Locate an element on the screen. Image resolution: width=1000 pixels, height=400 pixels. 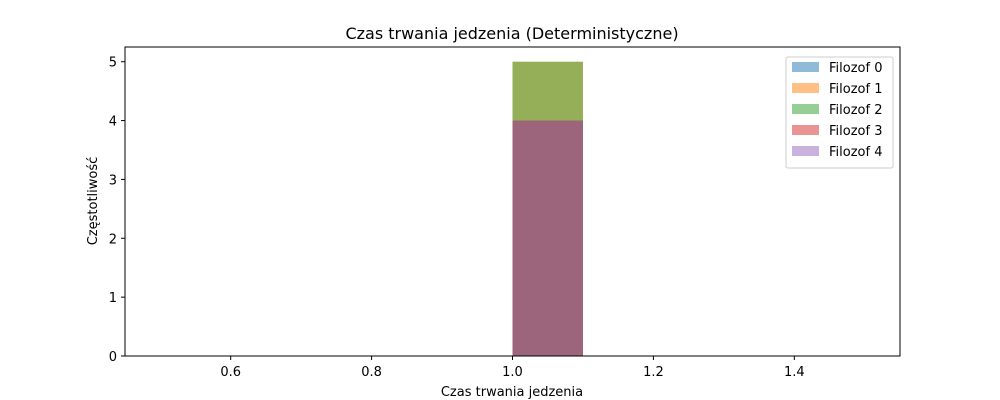
x-tick-label: 1.4 is located at coordinates (794, 372).